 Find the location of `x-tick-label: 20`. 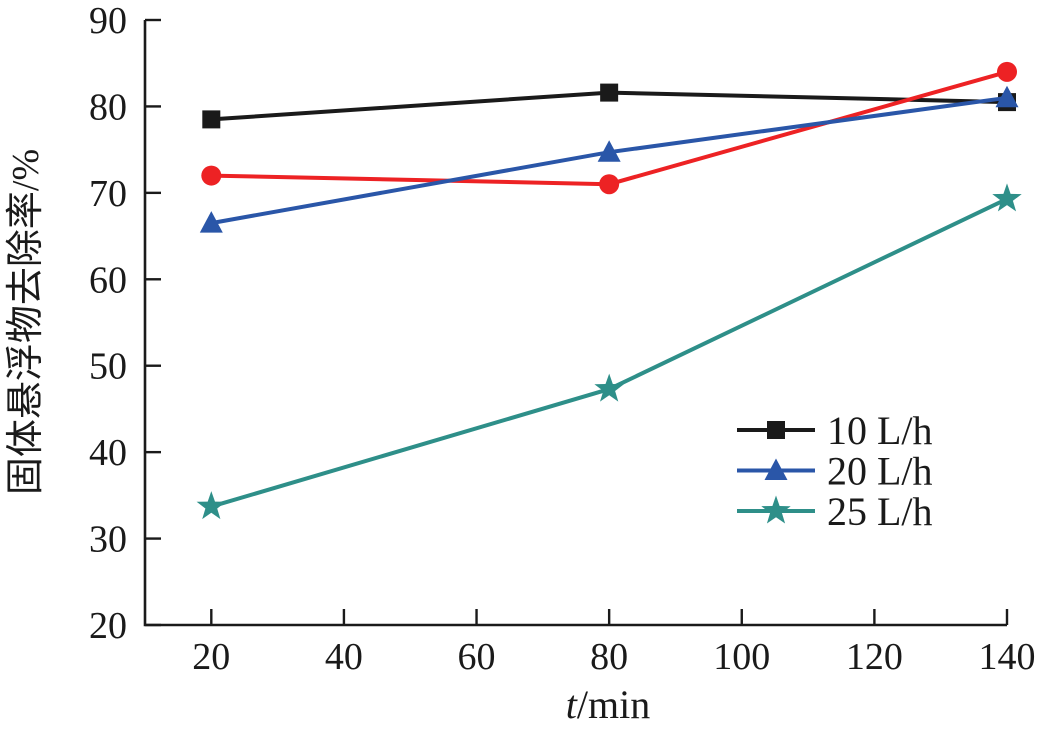

x-tick-label: 20 is located at coordinates (211, 657).